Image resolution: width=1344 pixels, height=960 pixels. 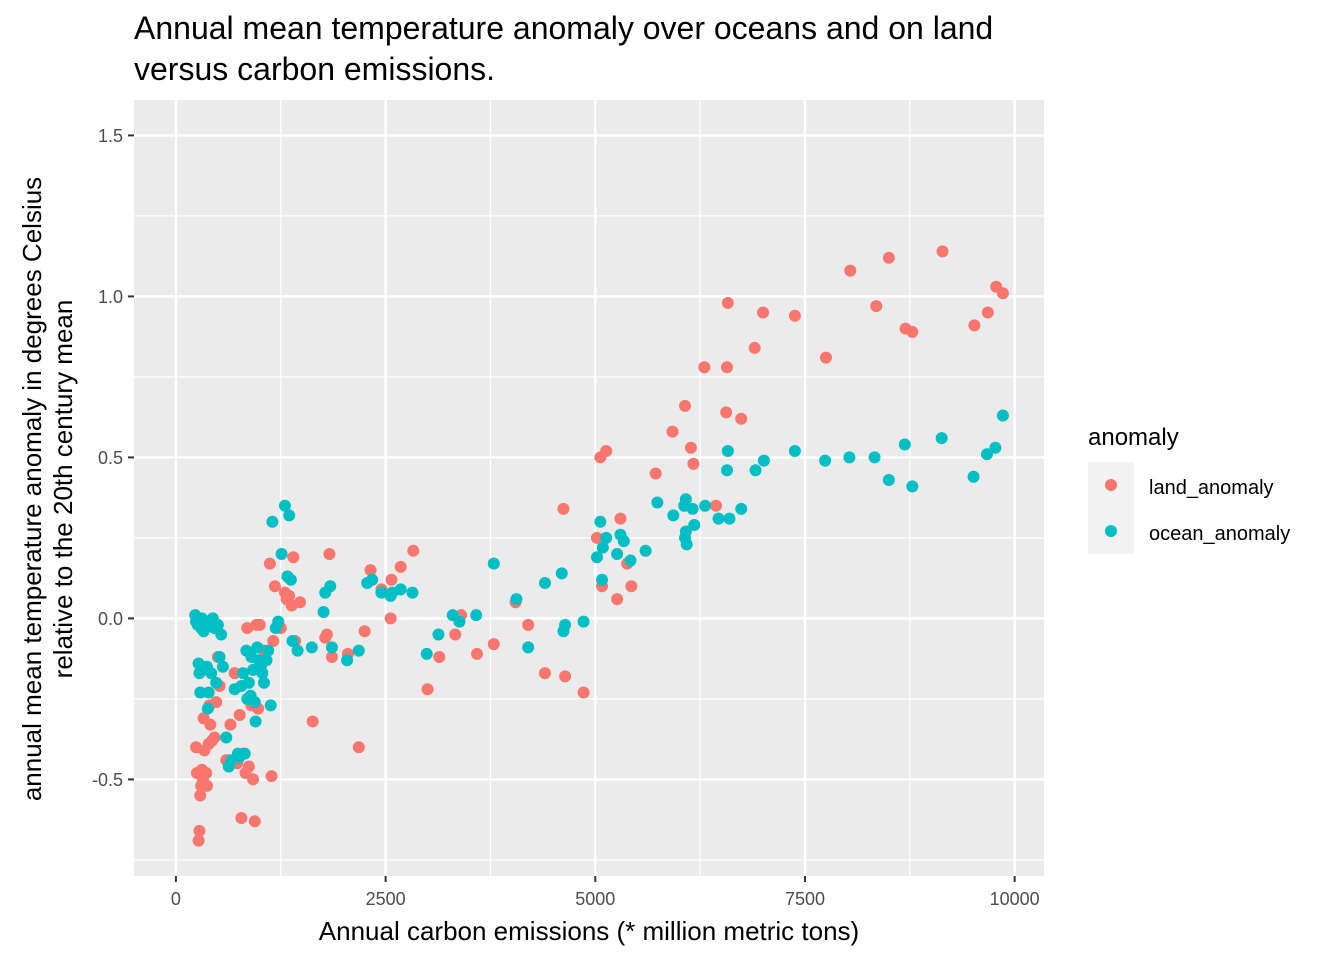 I want to click on legend-title: anomaly, so click(x=1133, y=437).